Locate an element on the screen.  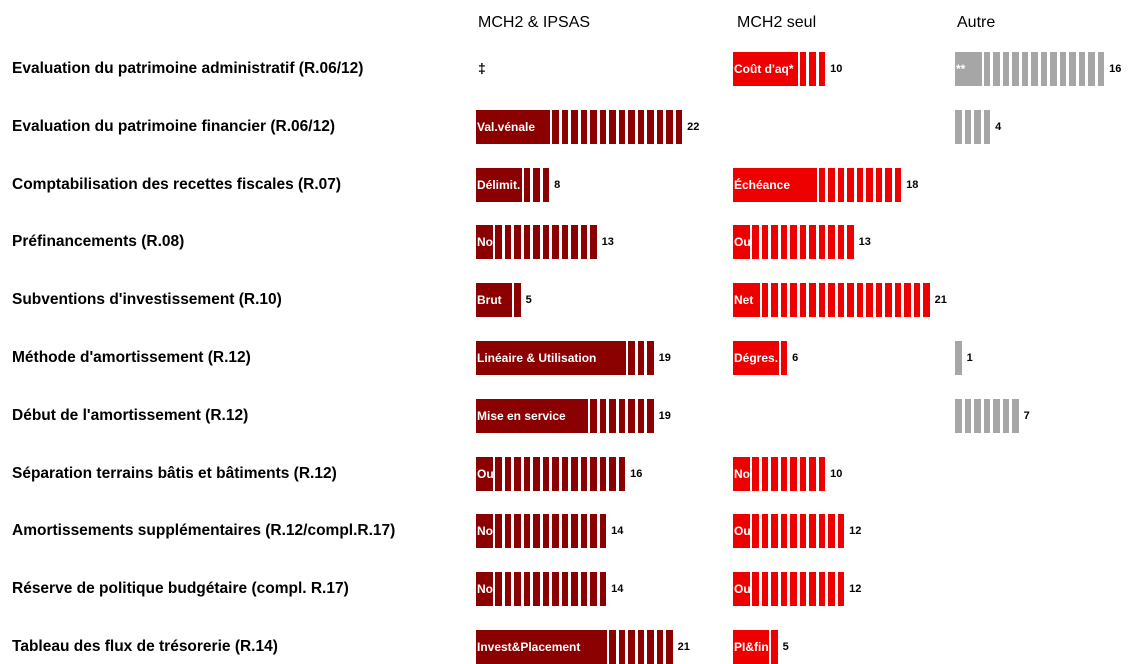
bar-value-label: 6 is located at coordinates (795, 358).